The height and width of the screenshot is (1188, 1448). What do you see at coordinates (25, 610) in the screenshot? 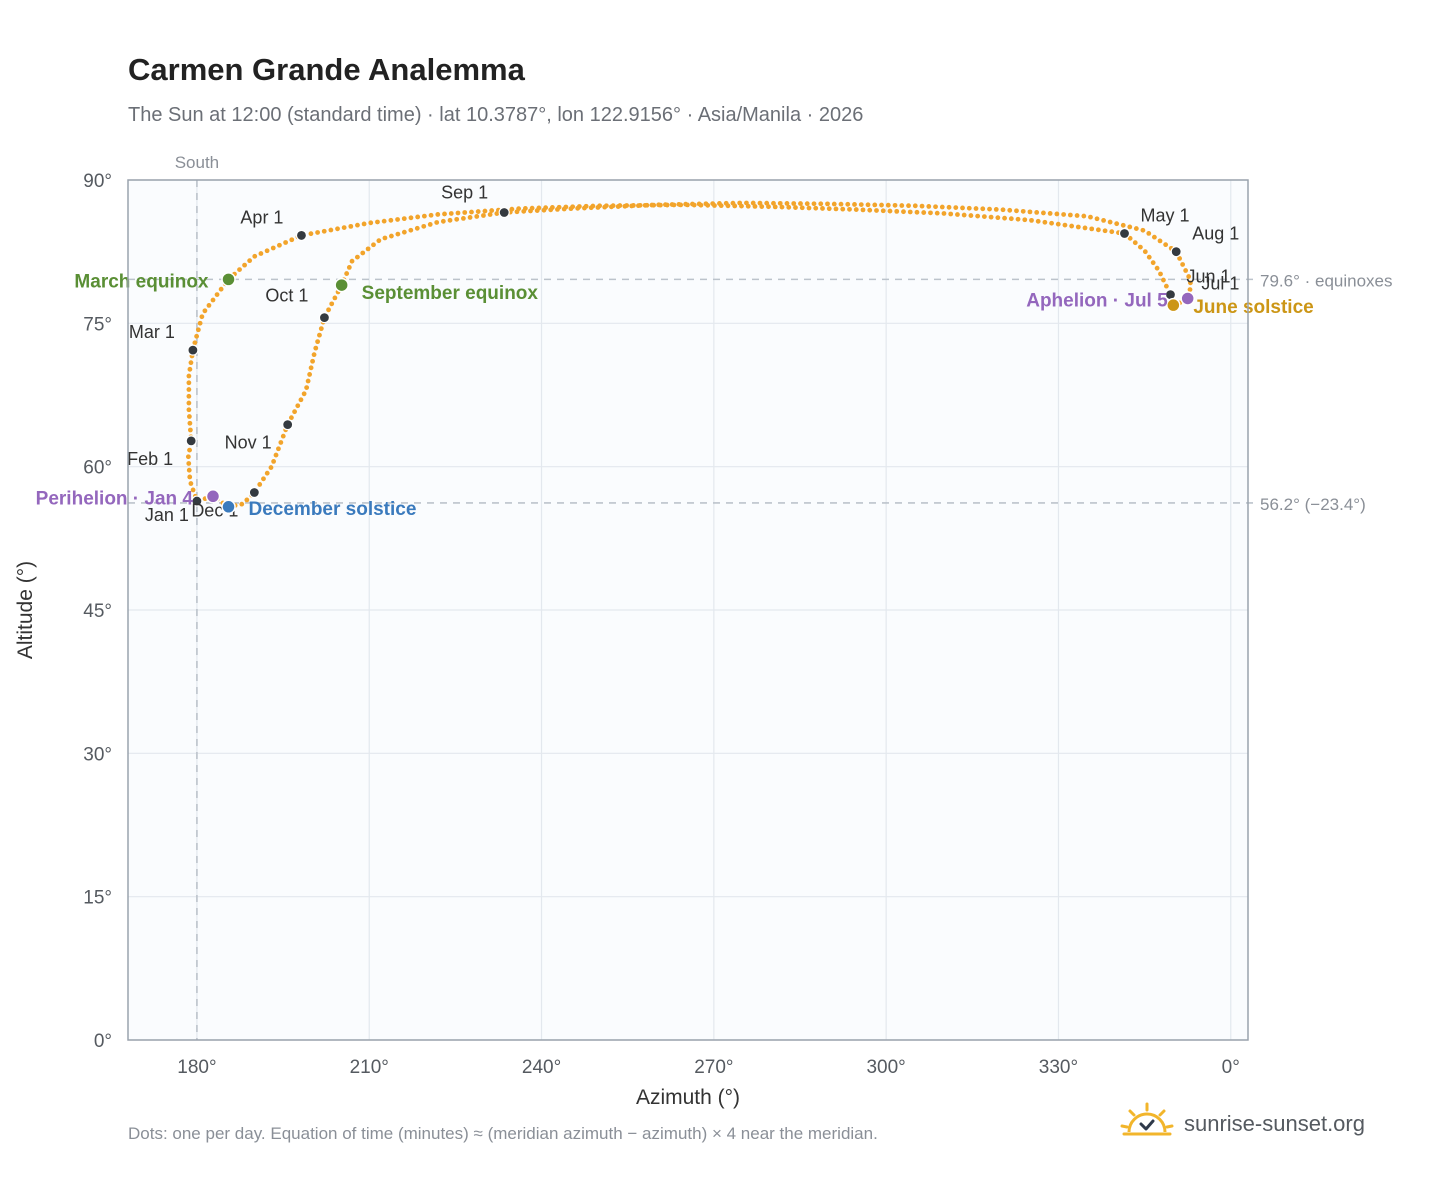
I see `y-axis-label: Altitude (°)` at bounding box center [25, 610].